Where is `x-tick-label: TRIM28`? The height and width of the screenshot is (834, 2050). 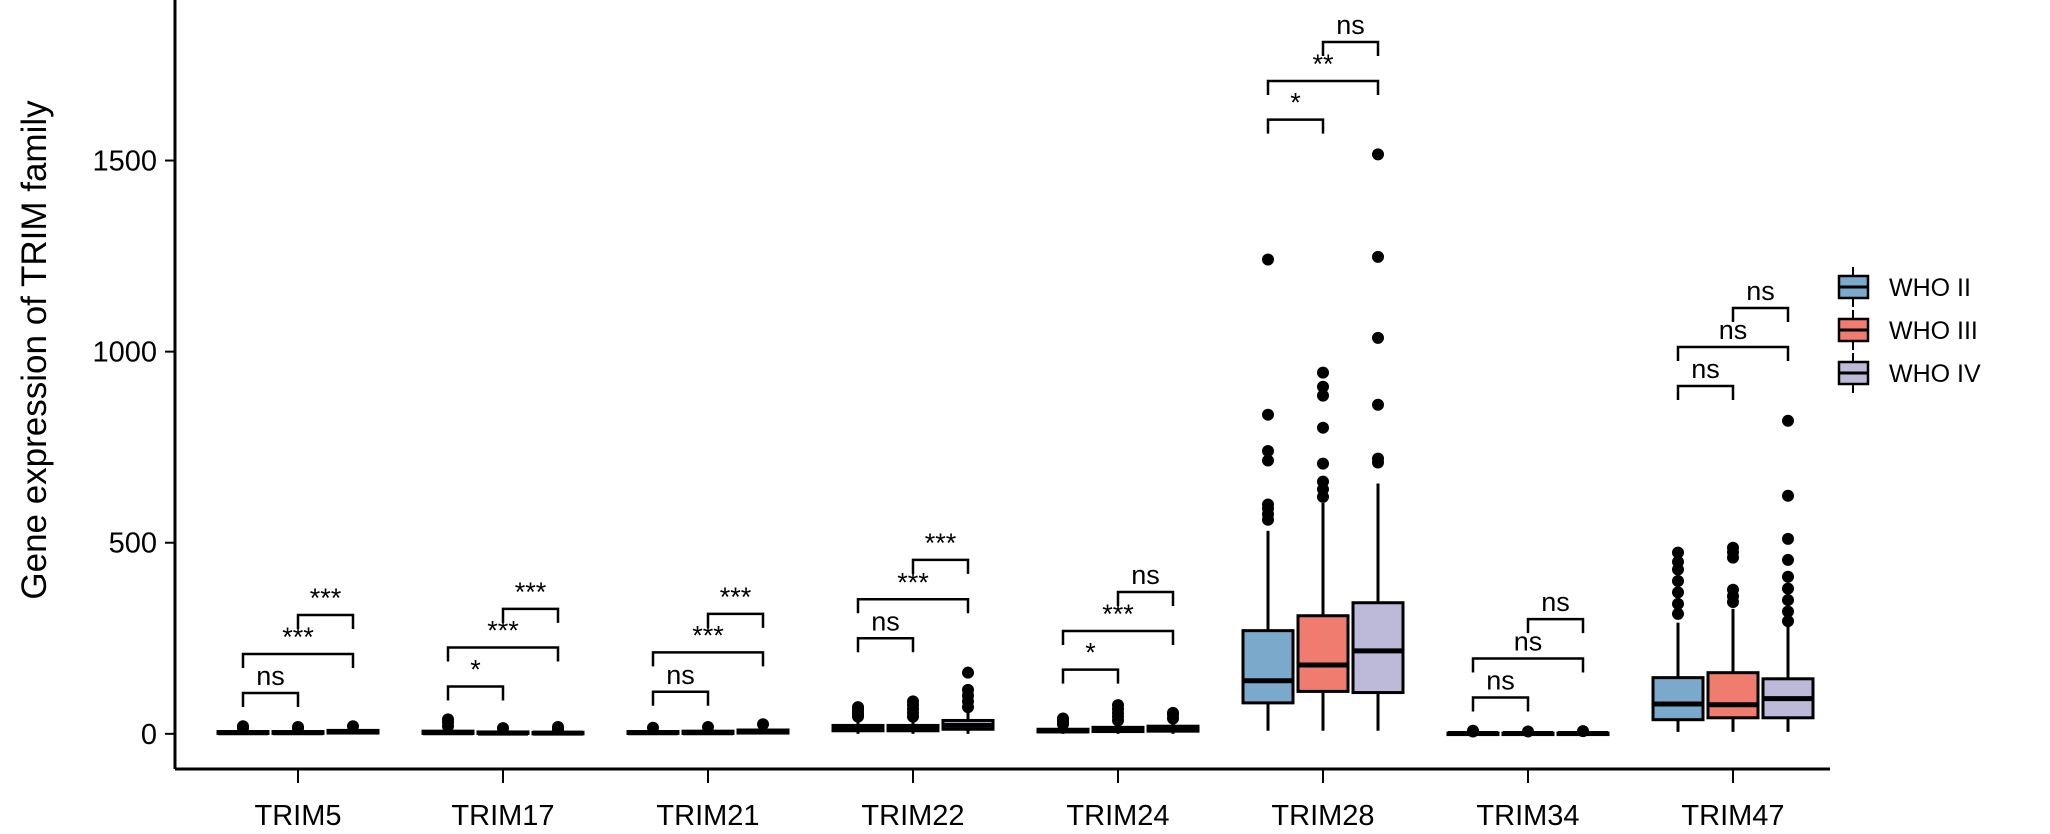 x-tick-label: TRIM28 is located at coordinates (1322, 816).